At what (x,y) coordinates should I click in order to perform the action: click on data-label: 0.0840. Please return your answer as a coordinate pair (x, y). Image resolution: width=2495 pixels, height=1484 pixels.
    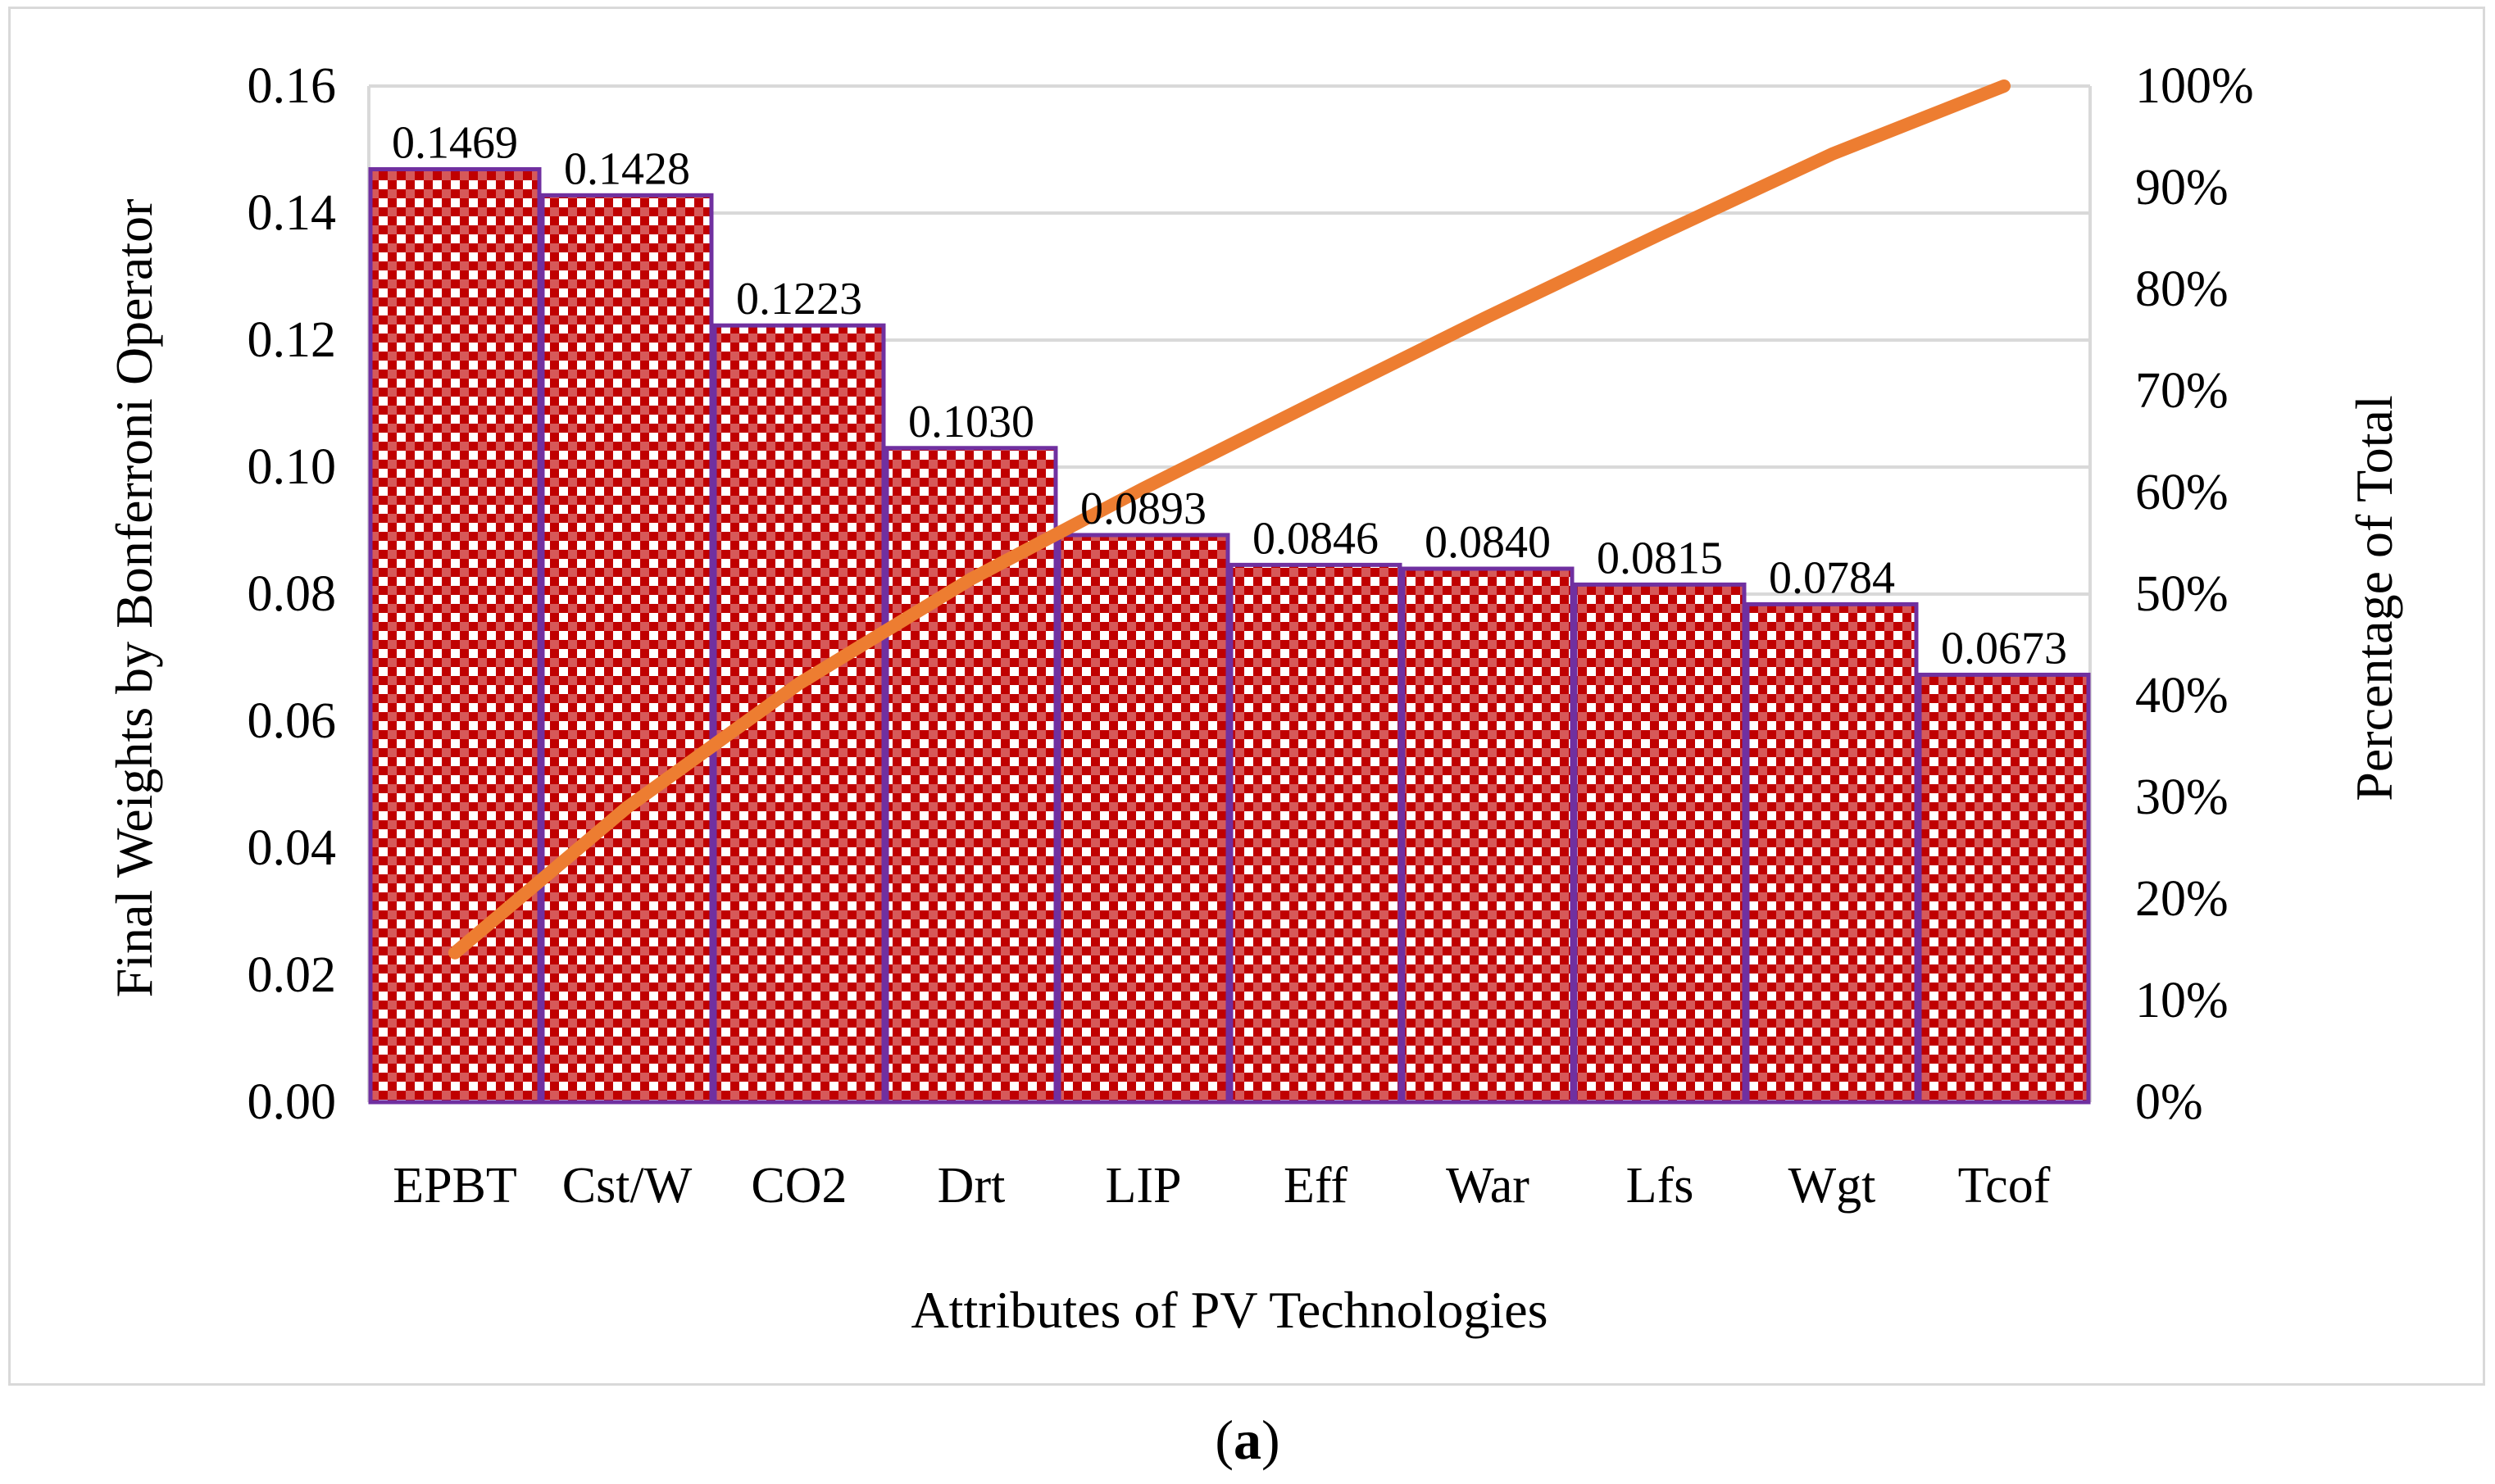
    Looking at the image, I should click on (1488, 542).